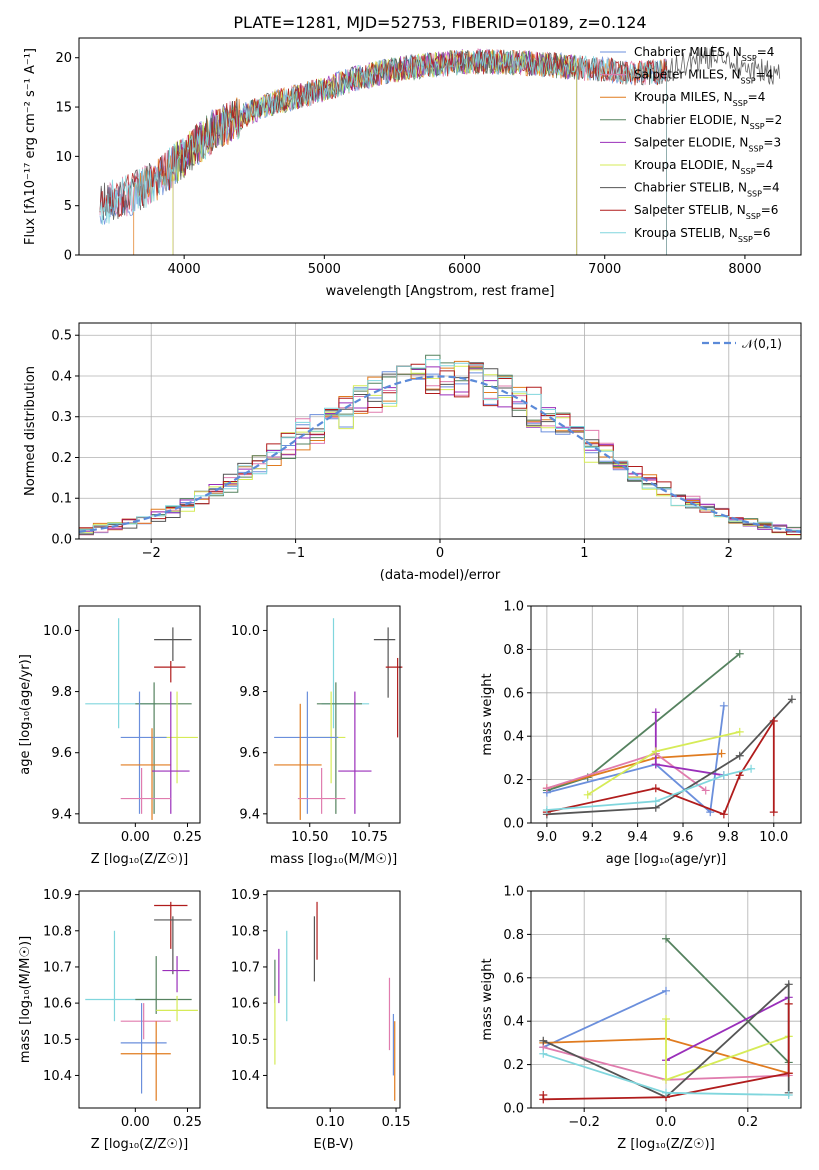 The image size is (819, 1170). What do you see at coordinates (762, 344) in the screenshot?
I see `legend-label: 𝒩(0,1)` at bounding box center [762, 344].